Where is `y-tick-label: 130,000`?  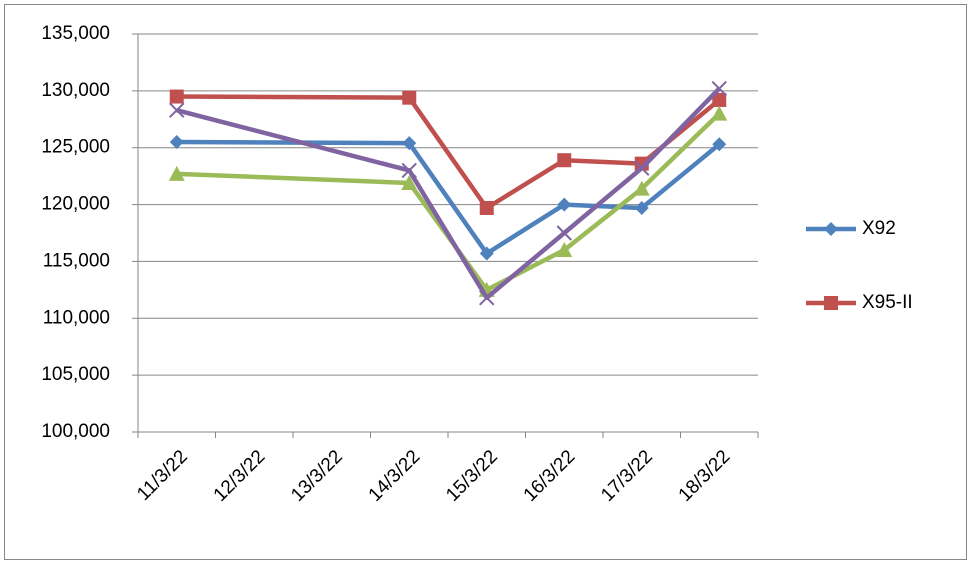 y-tick-label: 130,000 is located at coordinates (75, 90).